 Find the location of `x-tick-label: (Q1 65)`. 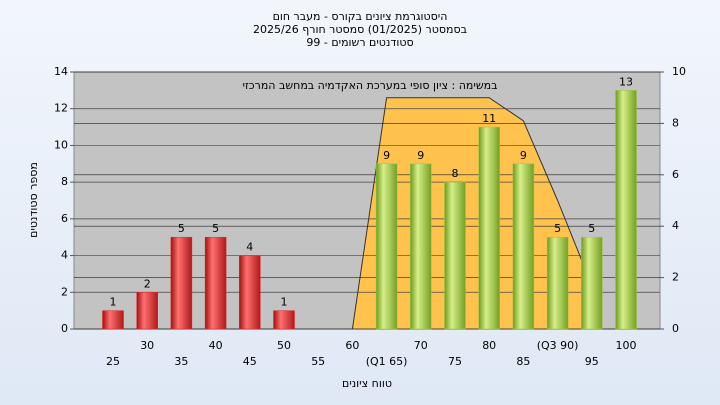

x-tick-label: (Q1 65) is located at coordinates (387, 361).